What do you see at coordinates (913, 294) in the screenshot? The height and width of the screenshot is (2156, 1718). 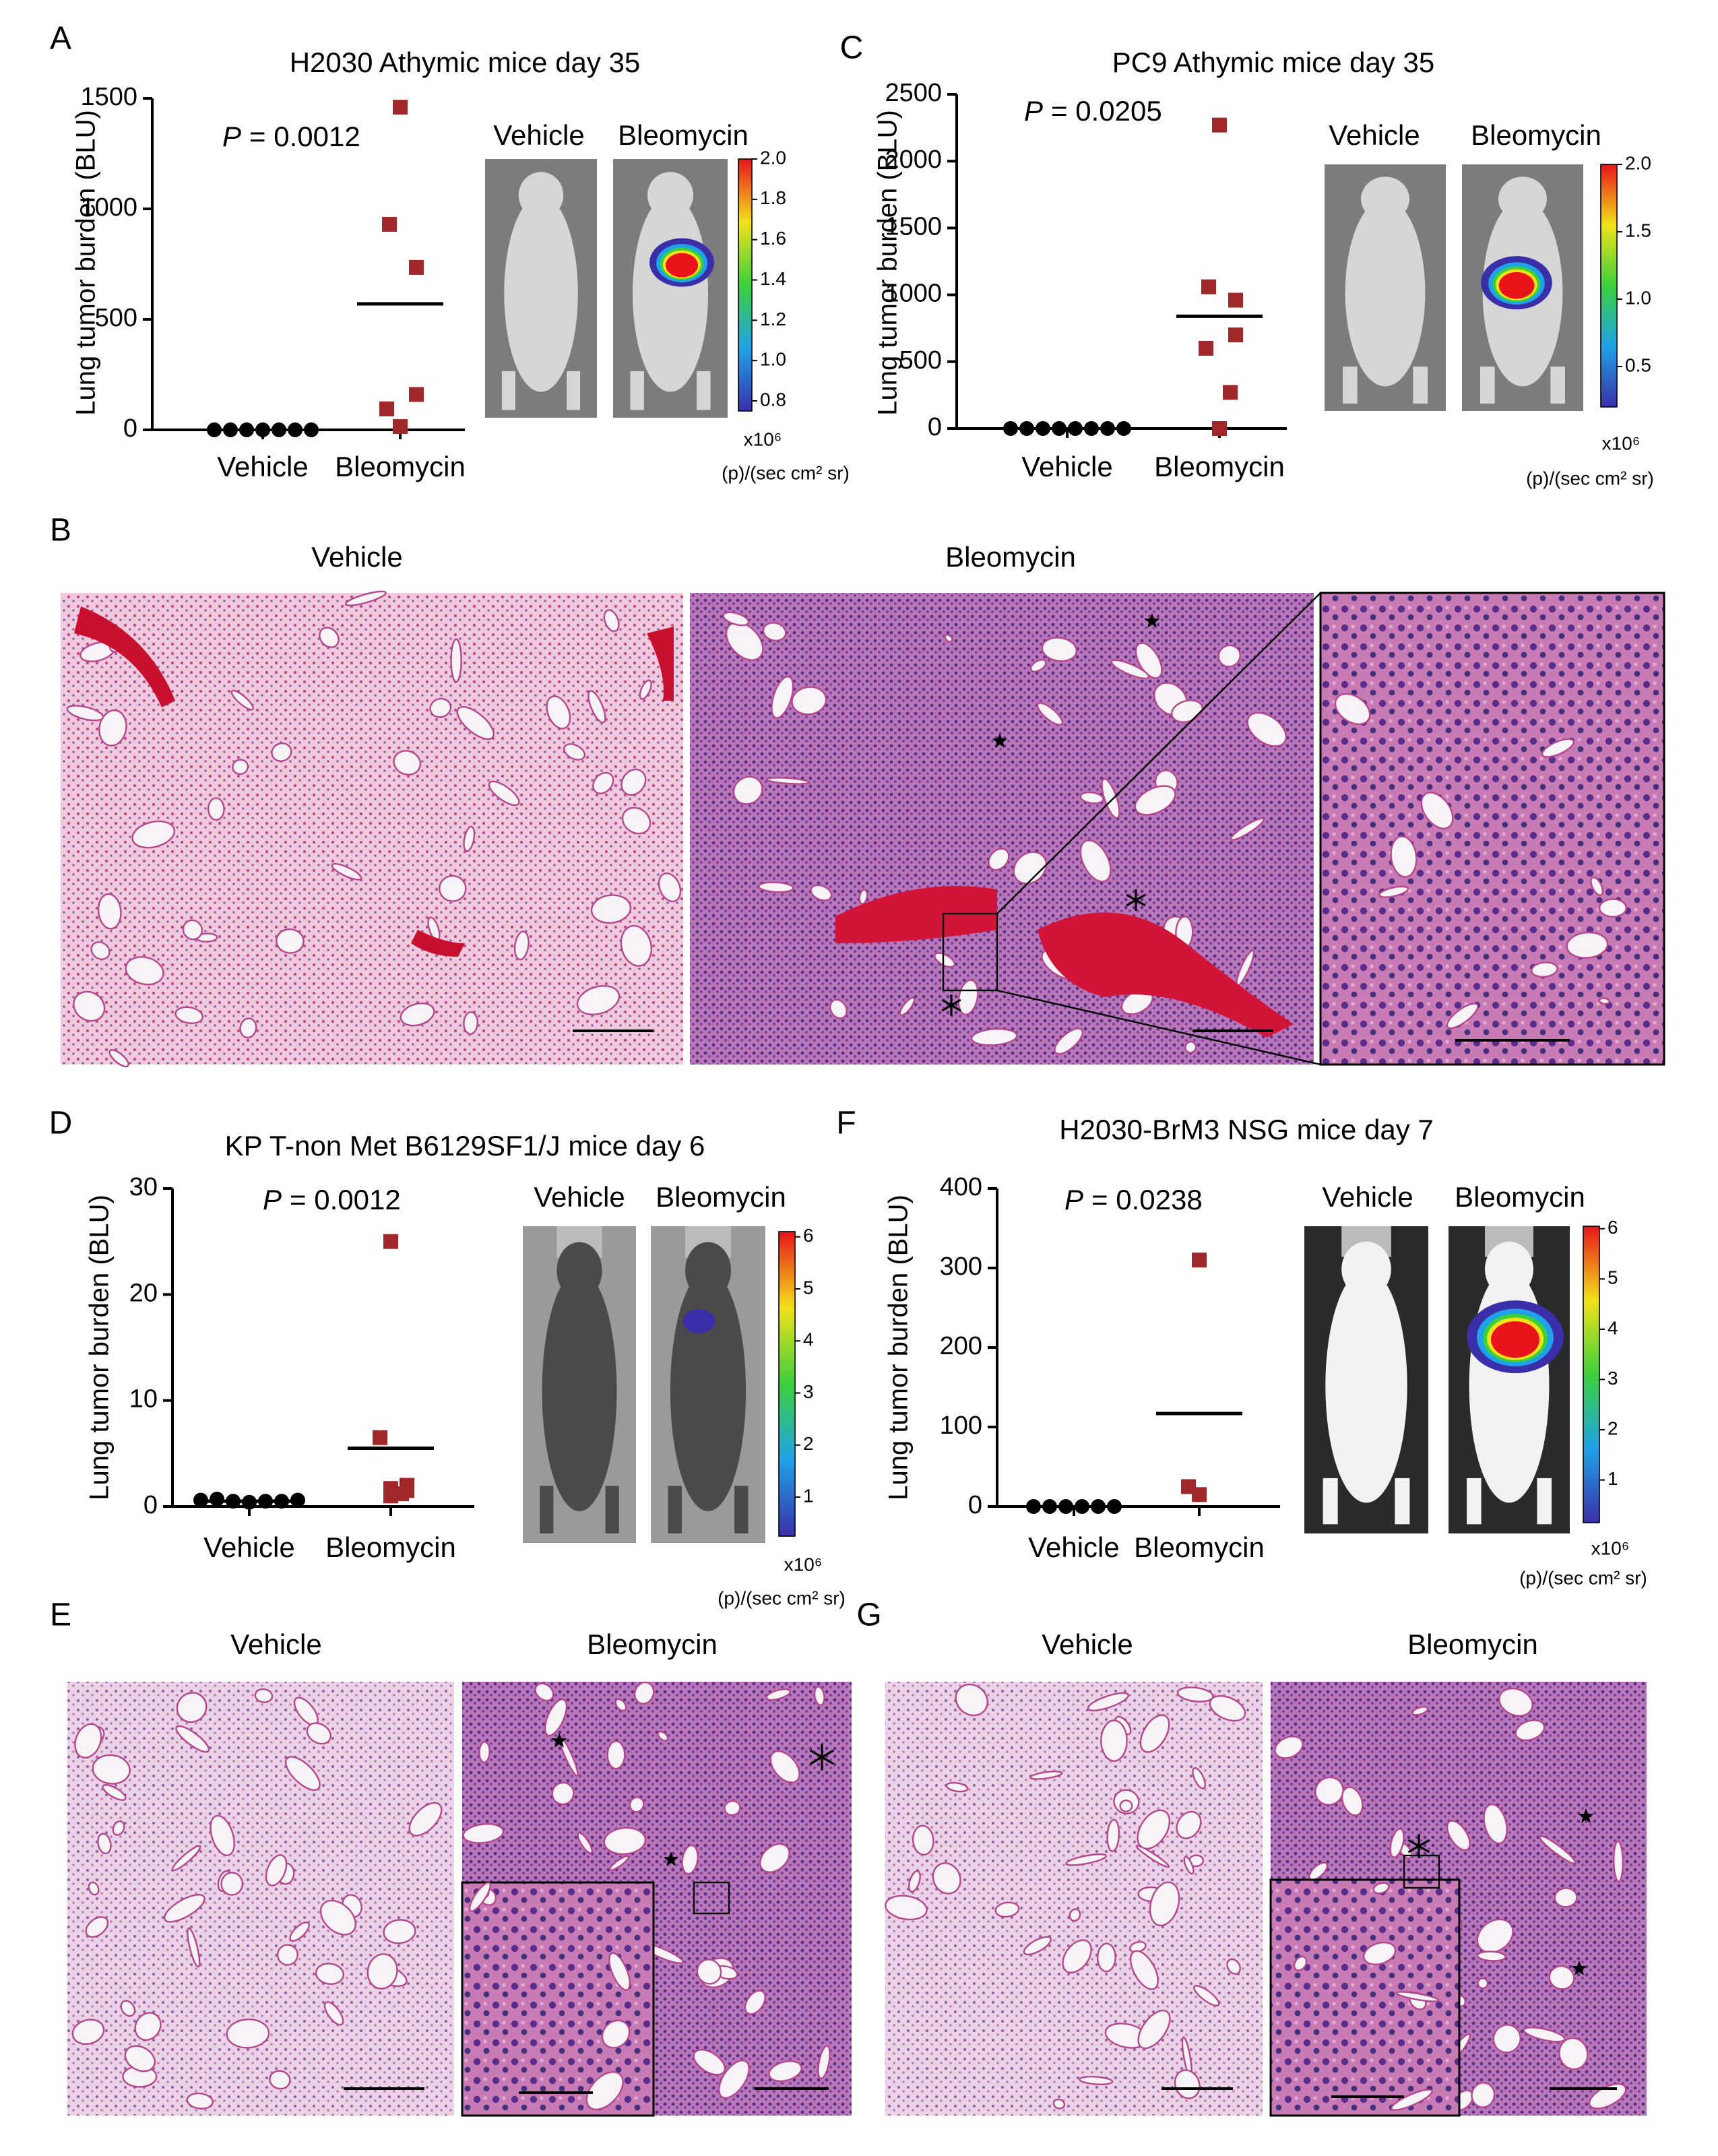 I see `y-tick-label: 1000` at bounding box center [913, 294].